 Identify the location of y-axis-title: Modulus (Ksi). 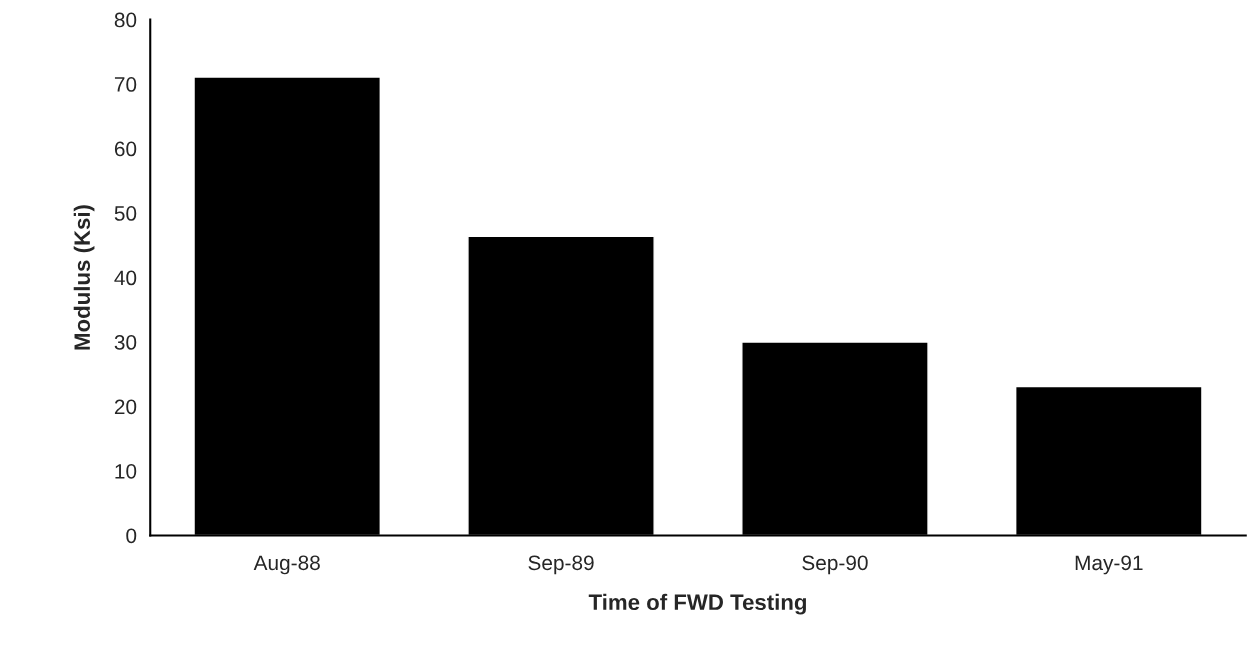
(84, 277).